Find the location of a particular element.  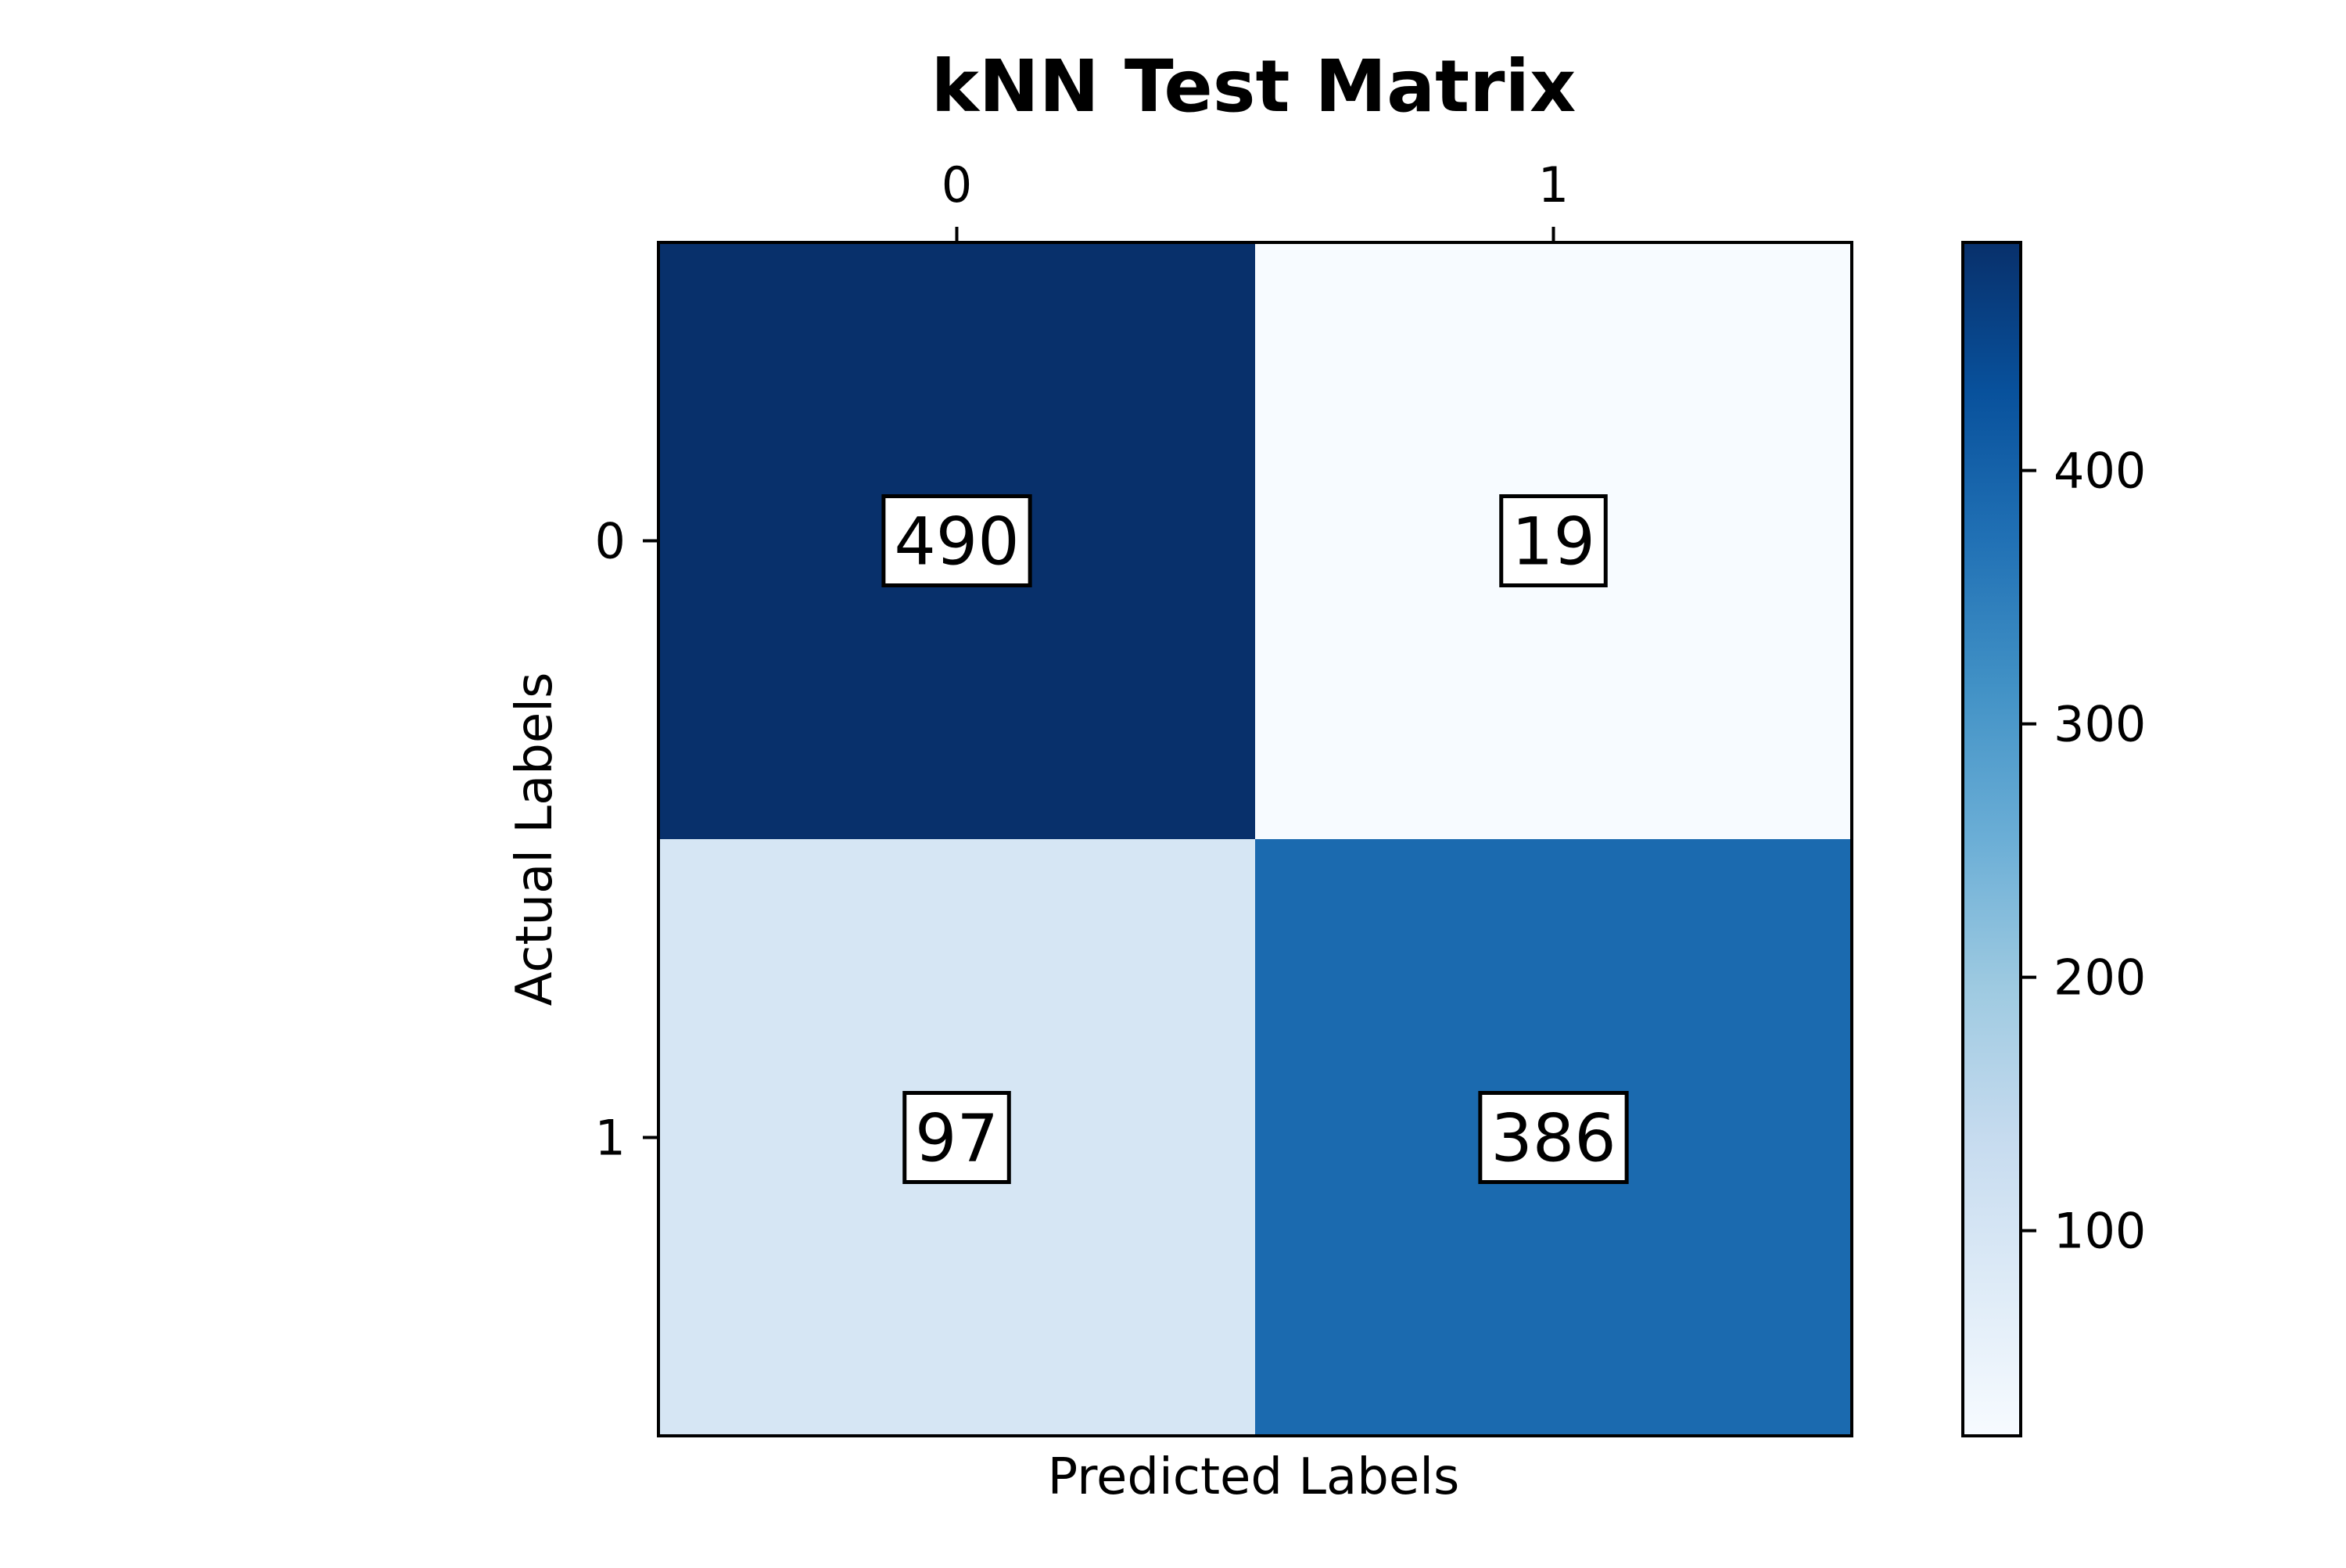

cell-labels-layer: 490 19 97 386 is located at coordinates (1255, 839).